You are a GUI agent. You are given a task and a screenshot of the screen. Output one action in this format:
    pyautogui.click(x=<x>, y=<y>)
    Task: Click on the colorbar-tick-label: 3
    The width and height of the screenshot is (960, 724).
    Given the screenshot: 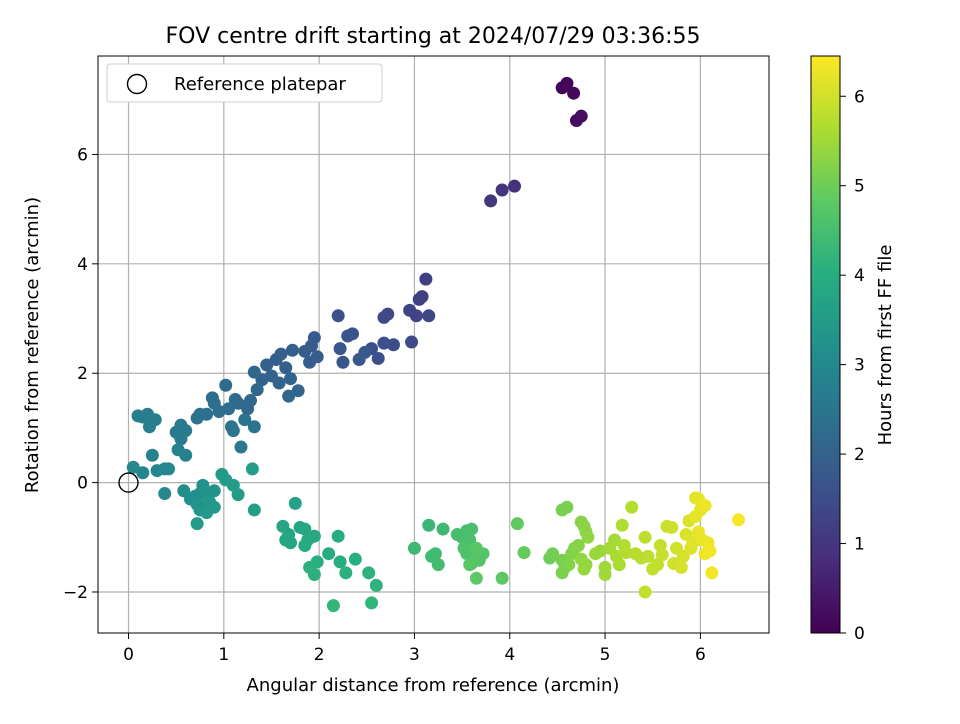 What is the action you would take?
    pyautogui.click(x=859, y=366)
    